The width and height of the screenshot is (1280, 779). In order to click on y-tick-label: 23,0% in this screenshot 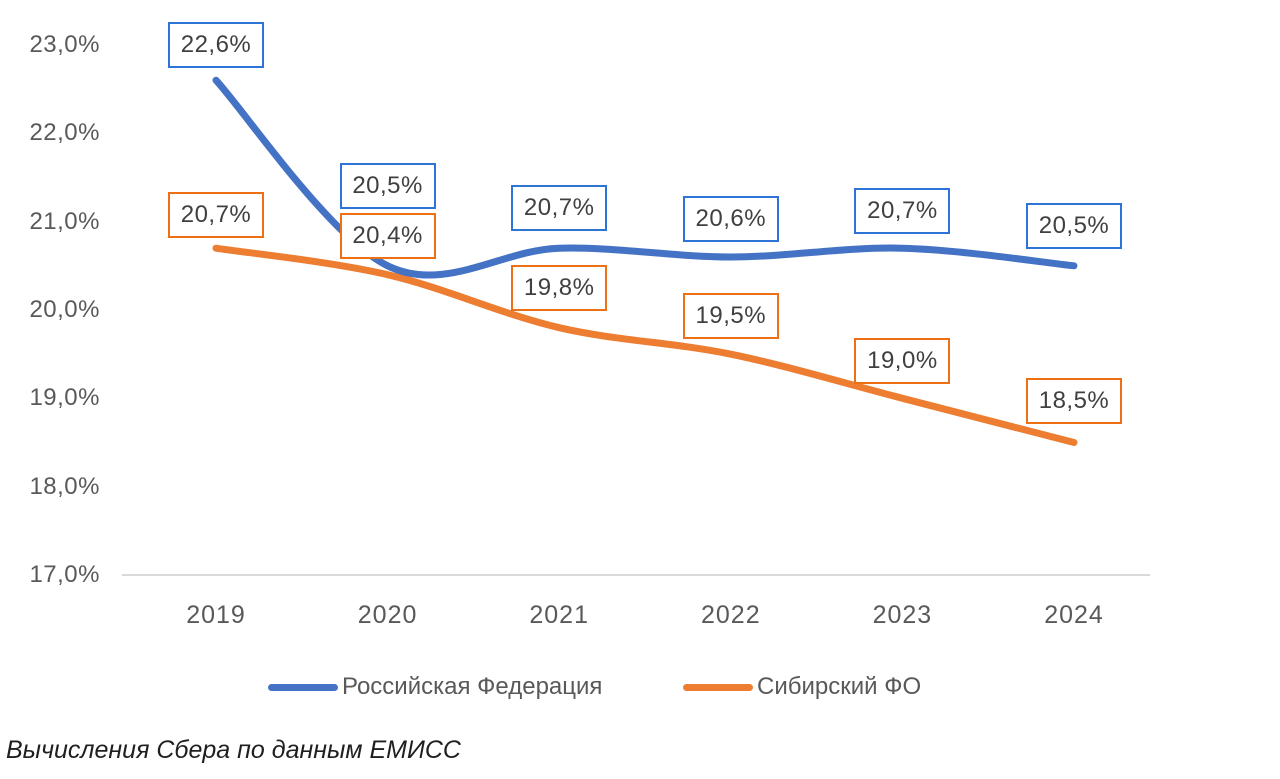, I will do `click(64, 44)`.